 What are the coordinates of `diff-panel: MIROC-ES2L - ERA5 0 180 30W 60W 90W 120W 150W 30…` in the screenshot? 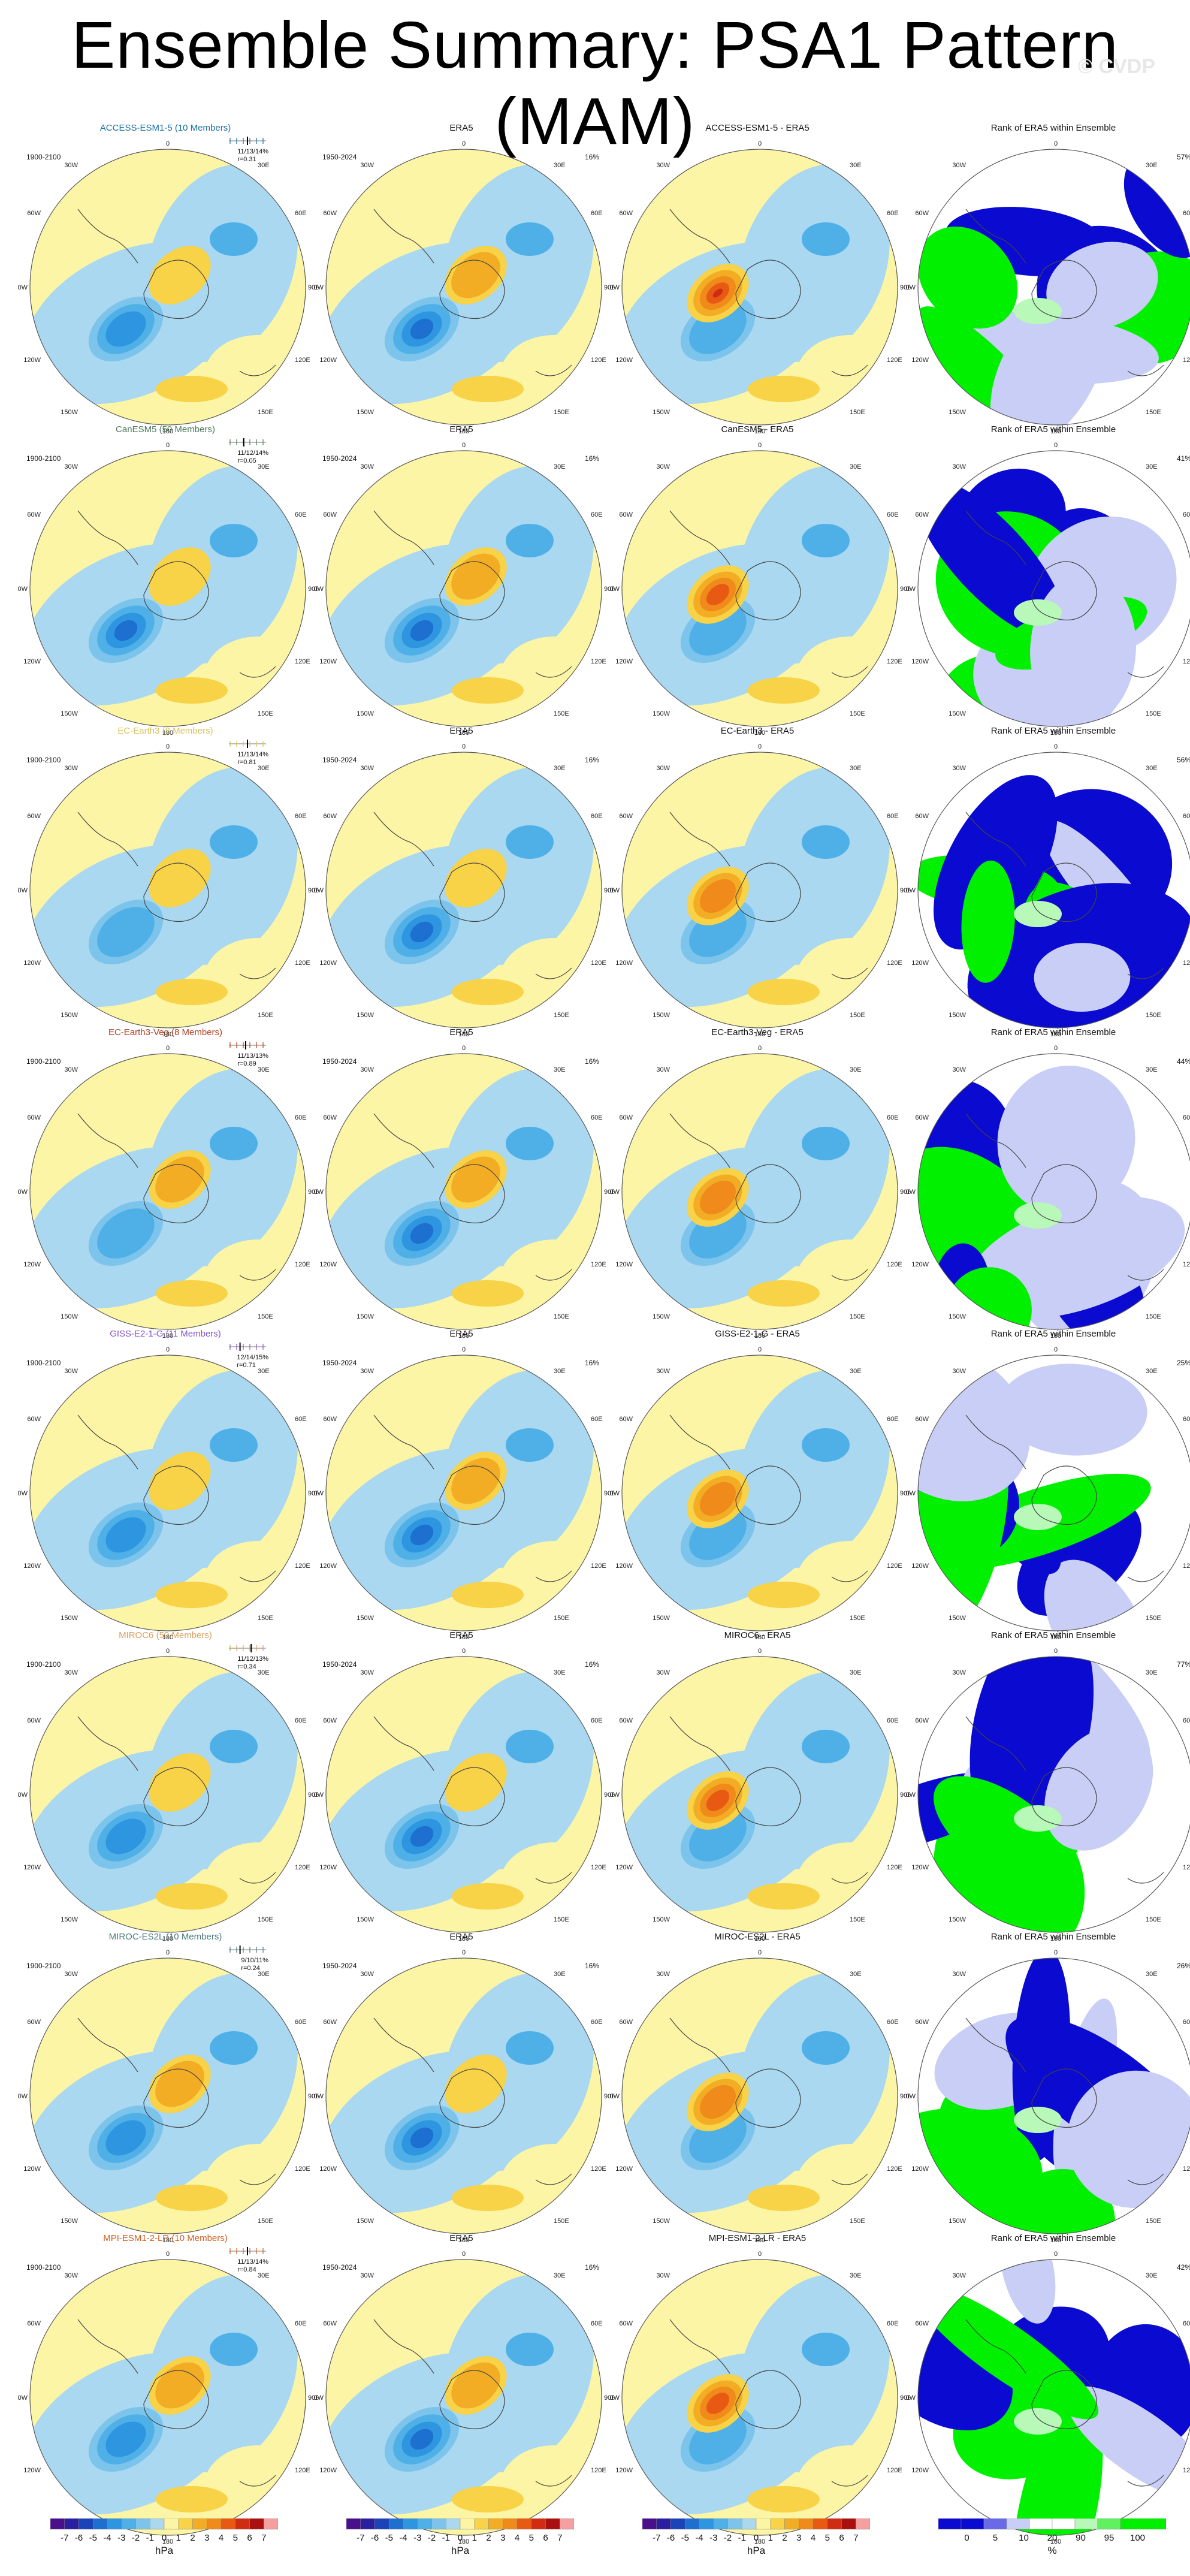 It's located at (759, 2088).